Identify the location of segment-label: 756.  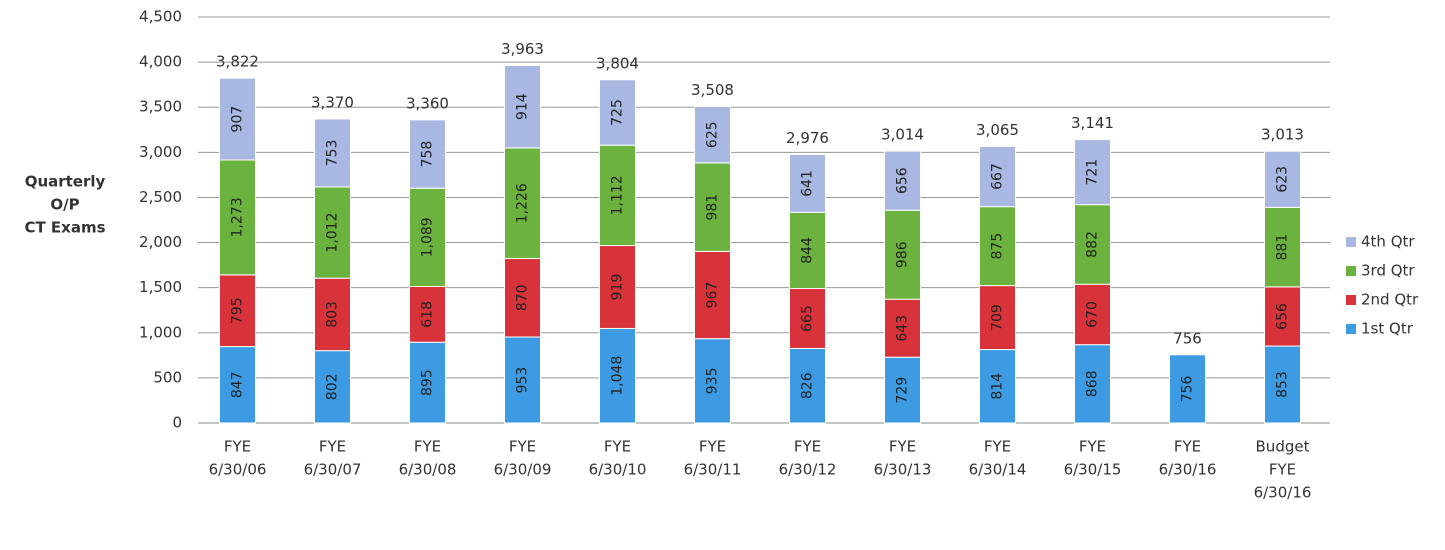
(1188, 388).